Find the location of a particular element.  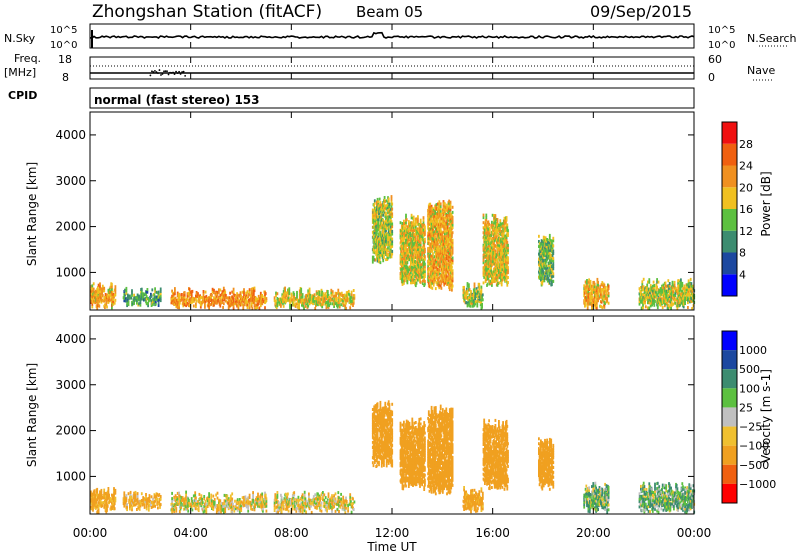

beam-label: Beam 05 is located at coordinates (389, 12).